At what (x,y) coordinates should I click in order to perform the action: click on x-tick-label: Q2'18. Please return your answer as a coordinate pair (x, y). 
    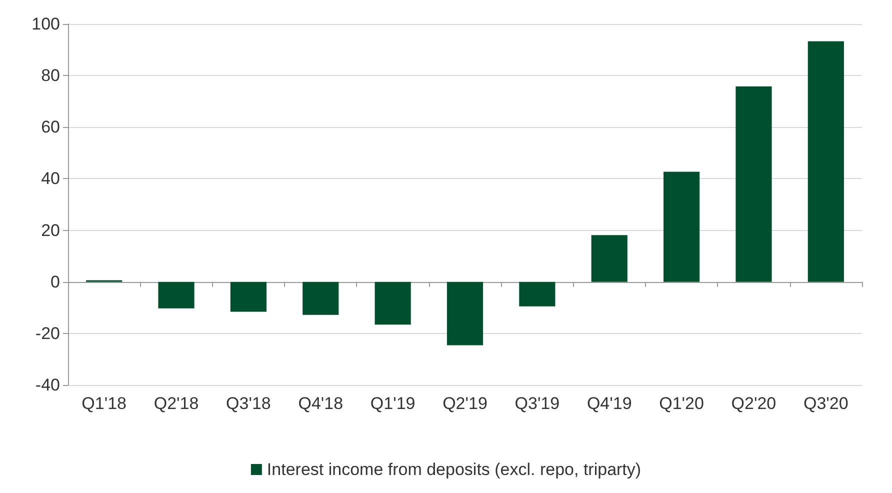
    Looking at the image, I should click on (176, 403).